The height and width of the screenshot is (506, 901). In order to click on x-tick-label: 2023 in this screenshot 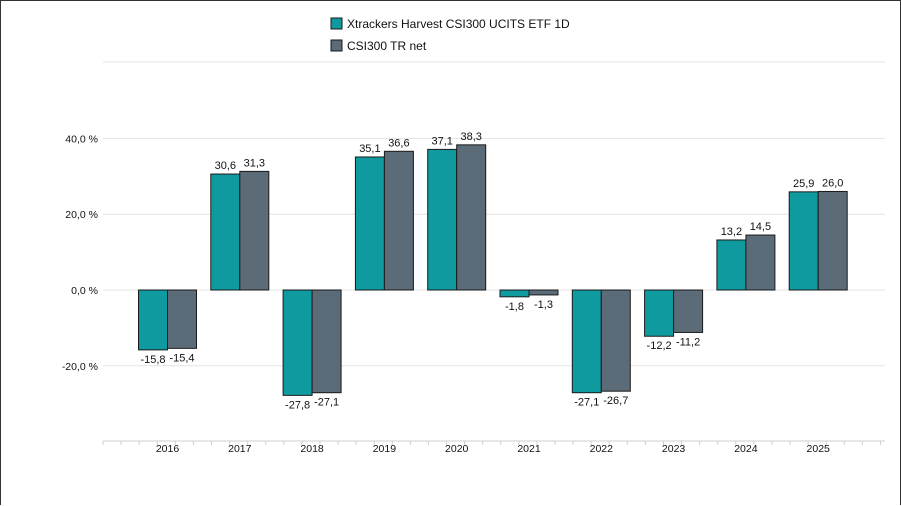, I will do `click(674, 449)`.